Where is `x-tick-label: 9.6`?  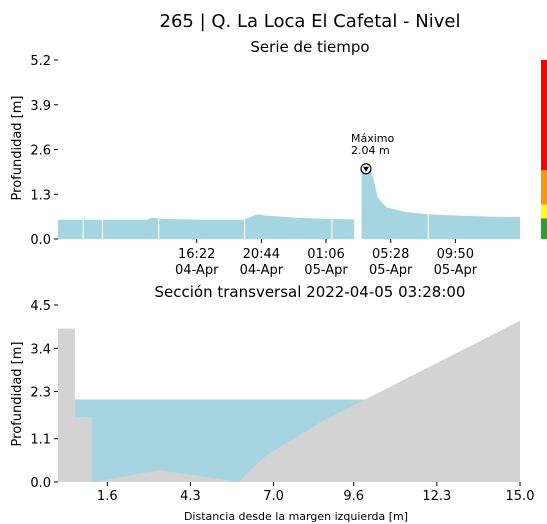
x-tick-label: 9.6 is located at coordinates (353, 496).